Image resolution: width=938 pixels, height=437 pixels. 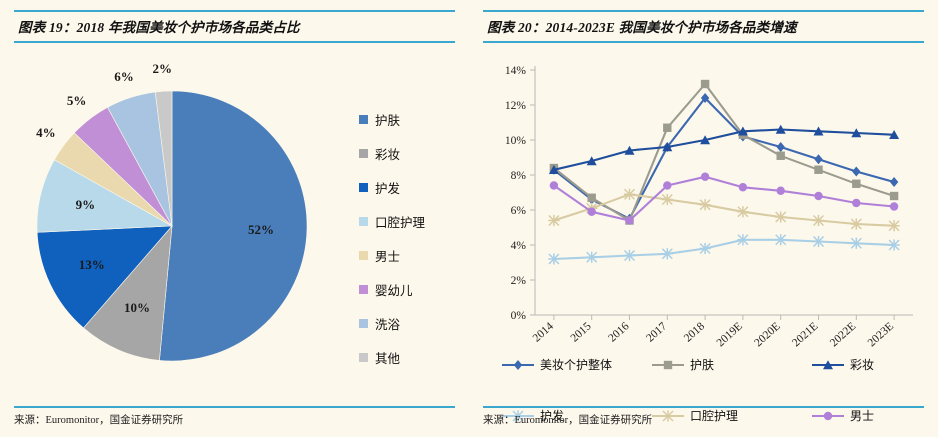 What do you see at coordinates (85, 205) in the screenshot?
I see `pie-slice-label: 9%` at bounding box center [85, 205].